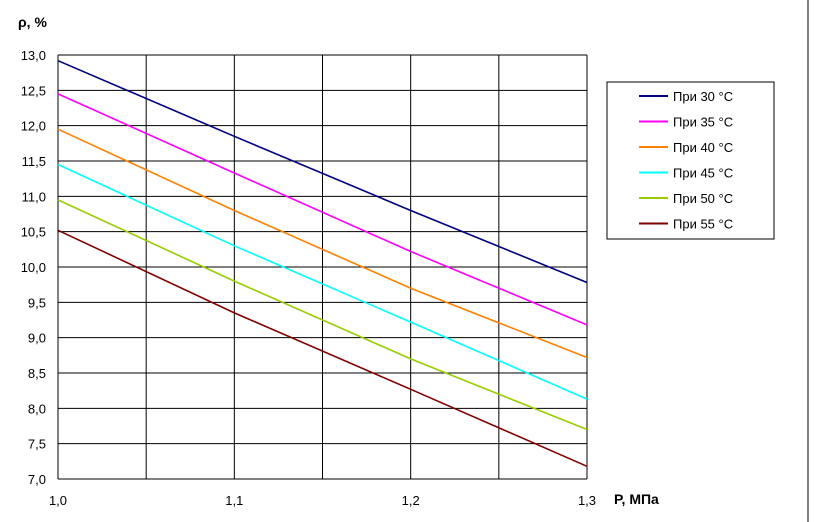  What do you see at coordinates (703, 96) in the screenshot?
I see `legend-label-0: При 30 °С` at bounding box center [703, 96].